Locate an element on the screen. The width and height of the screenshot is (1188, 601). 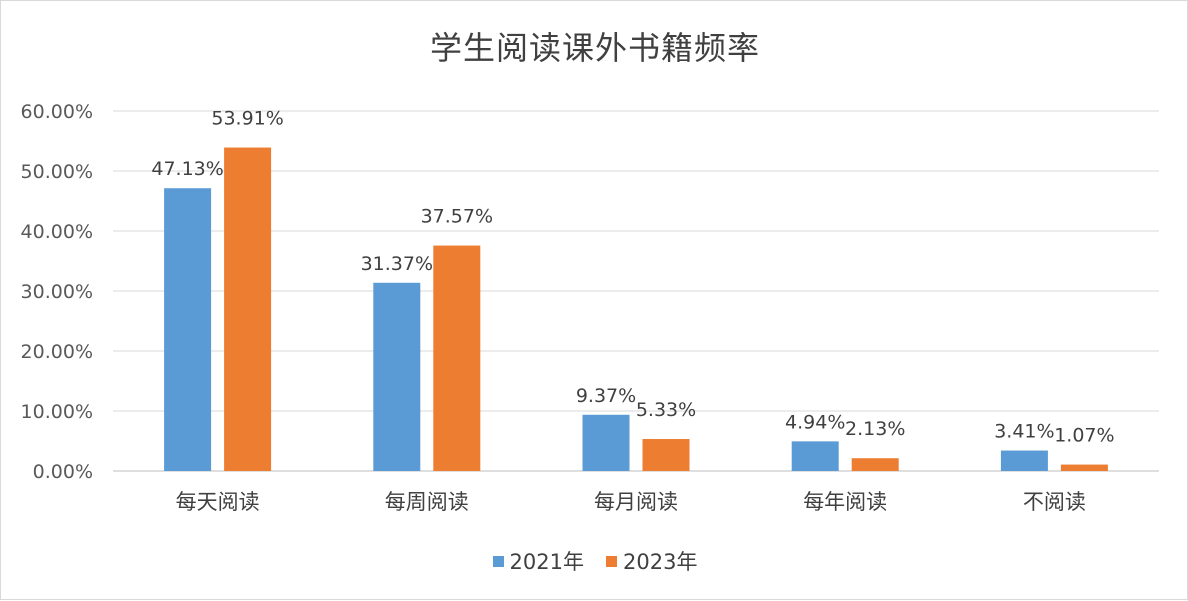
legend-swatch-2023 is located at coordinates (611, 561).